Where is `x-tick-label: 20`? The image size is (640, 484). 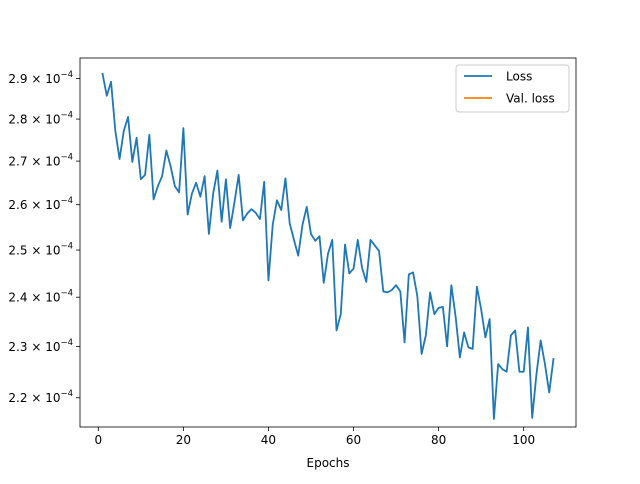 x-tick-label: 20 is located at coordinates (183, 440).